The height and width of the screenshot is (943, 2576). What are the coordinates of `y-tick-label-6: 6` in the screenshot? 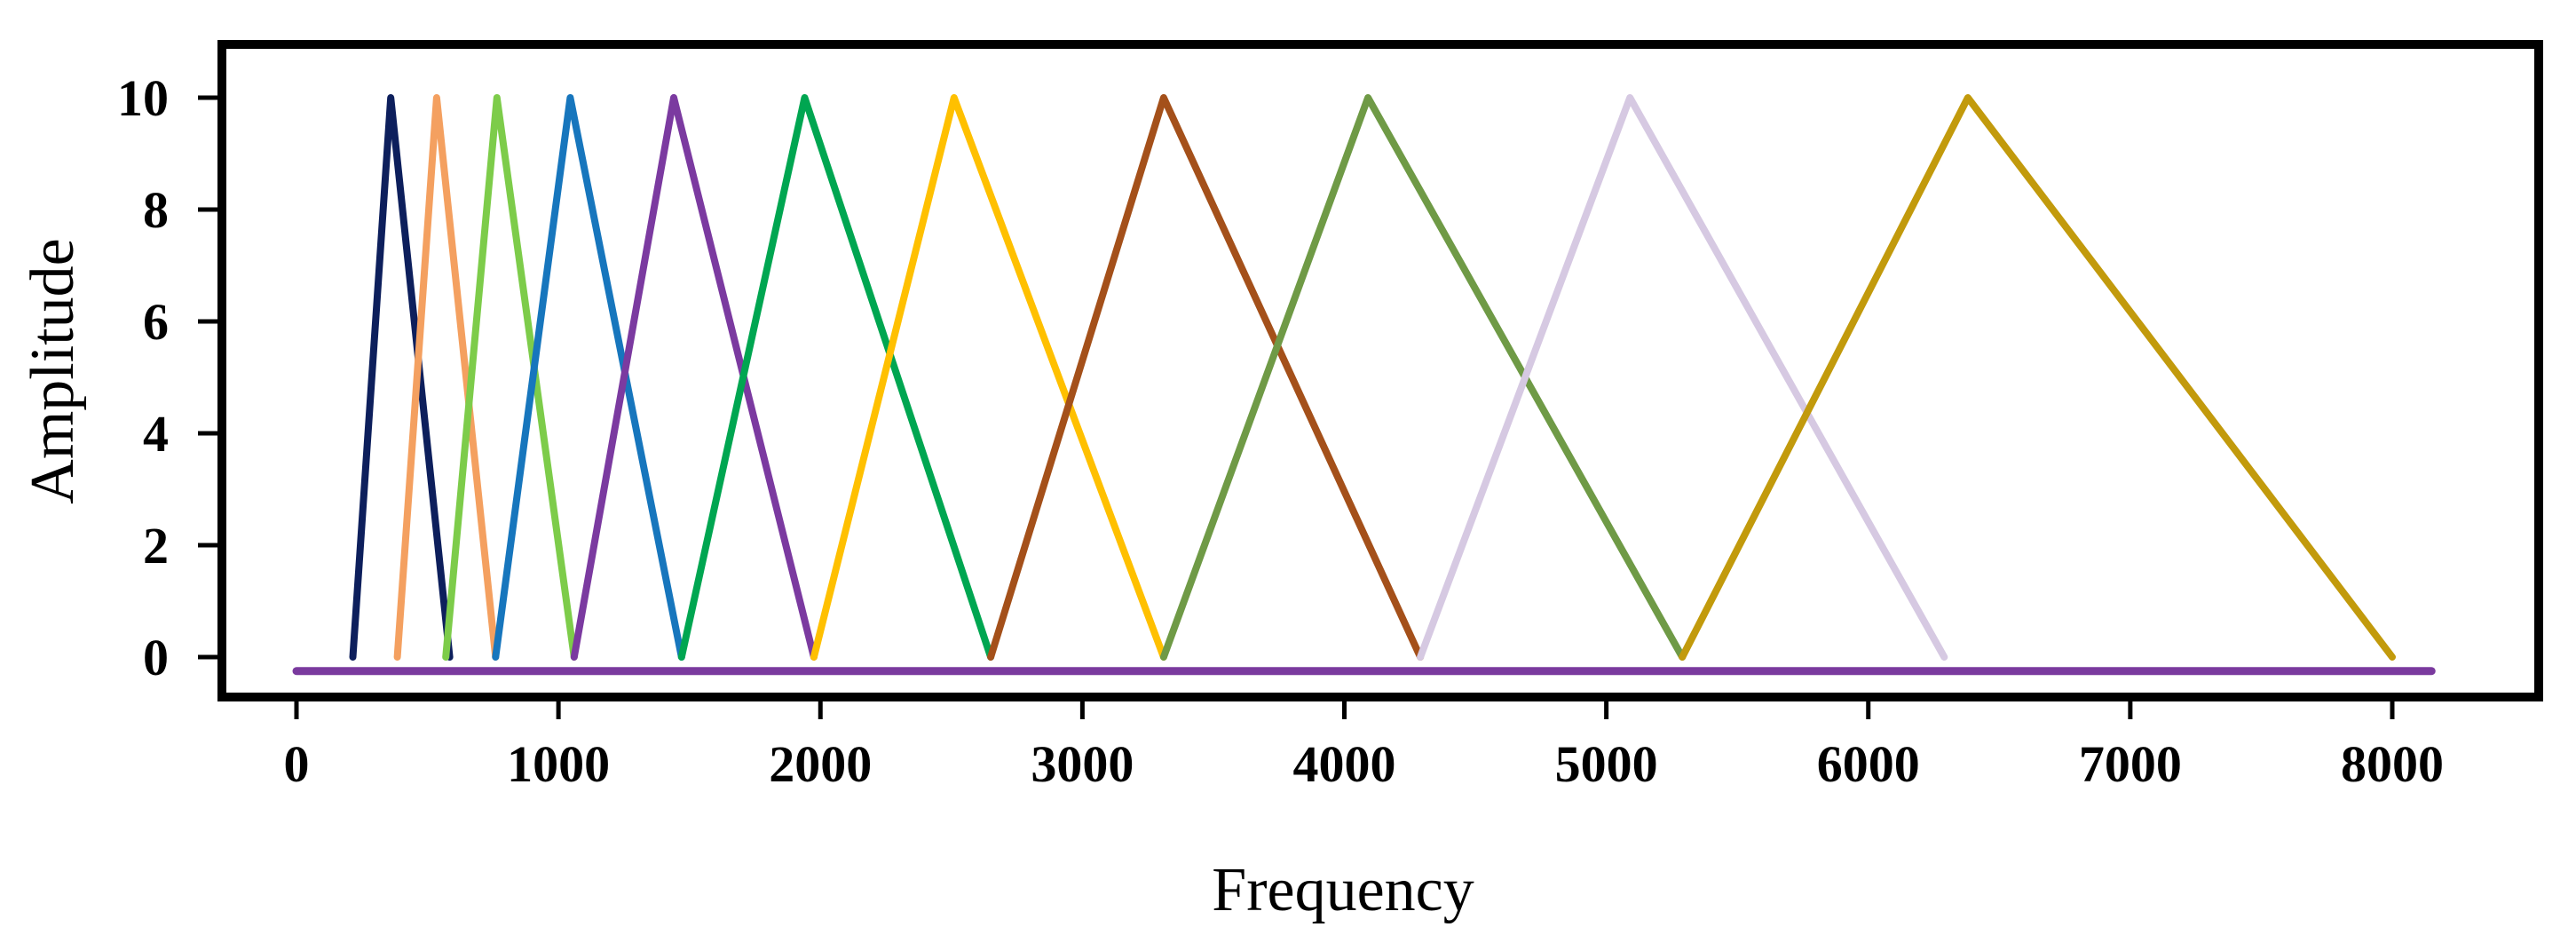 It's located at (156, 322).